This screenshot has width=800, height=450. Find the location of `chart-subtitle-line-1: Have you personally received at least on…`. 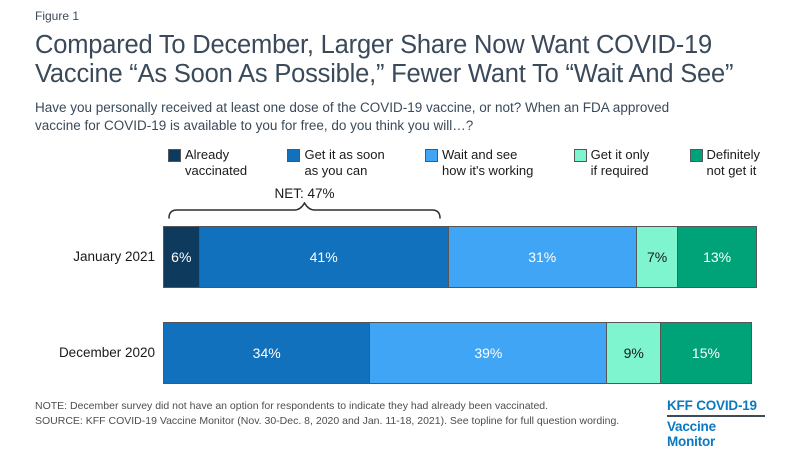

chart-subtitle-line-1: Have you personally received at least on… is located at coordinates (352, 107).